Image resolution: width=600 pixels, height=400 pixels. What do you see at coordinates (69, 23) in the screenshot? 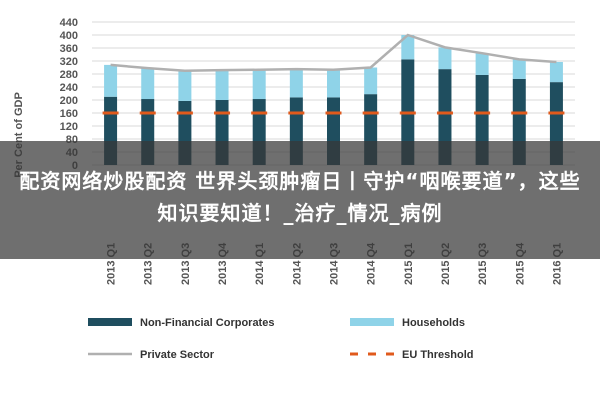
I see `y-tick-label: 440` at bounding box center [69, 23].